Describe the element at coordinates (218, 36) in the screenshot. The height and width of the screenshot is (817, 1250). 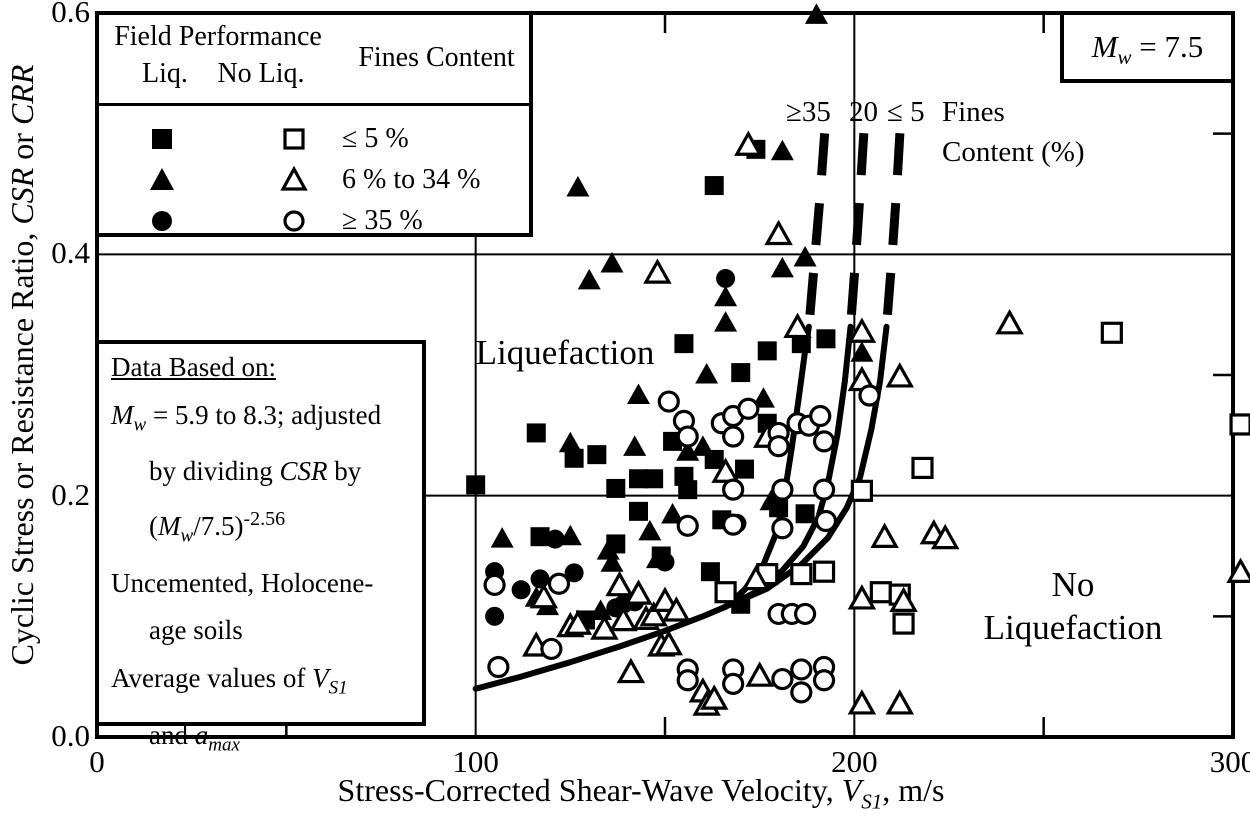
I see `legend-header-field-performance: Field Performance` at that location.